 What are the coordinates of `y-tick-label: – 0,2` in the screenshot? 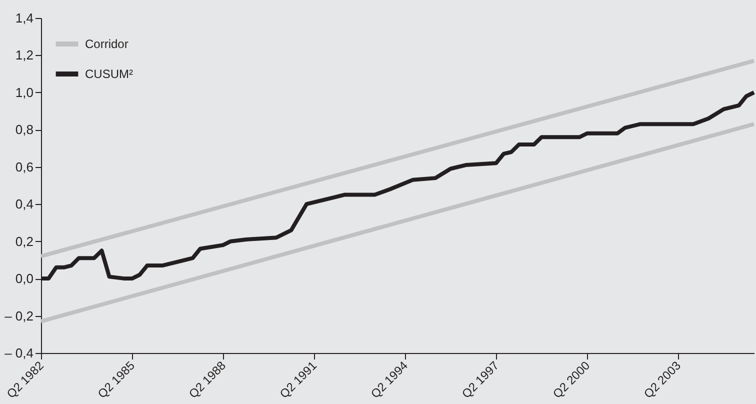 It's located at (19, 316).